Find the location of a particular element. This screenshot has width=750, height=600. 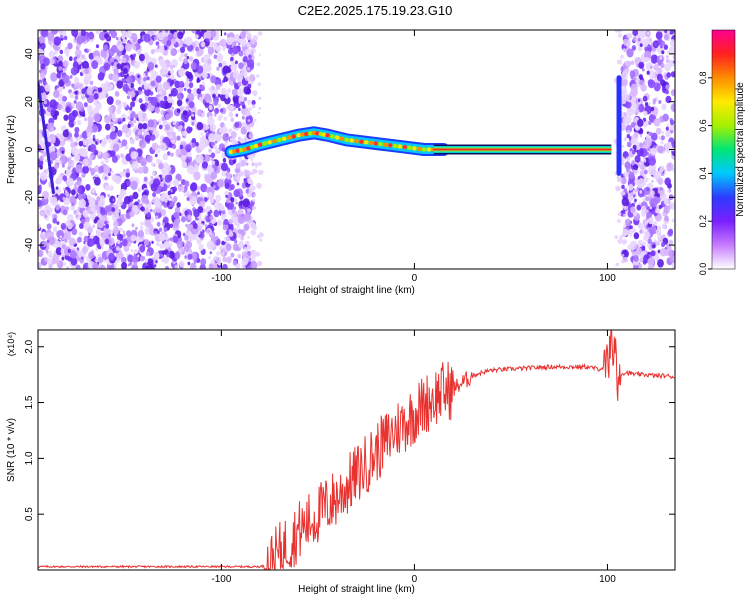

colorbar-tick-label-0.4: 0.4 is located at coordinates (703, 173).